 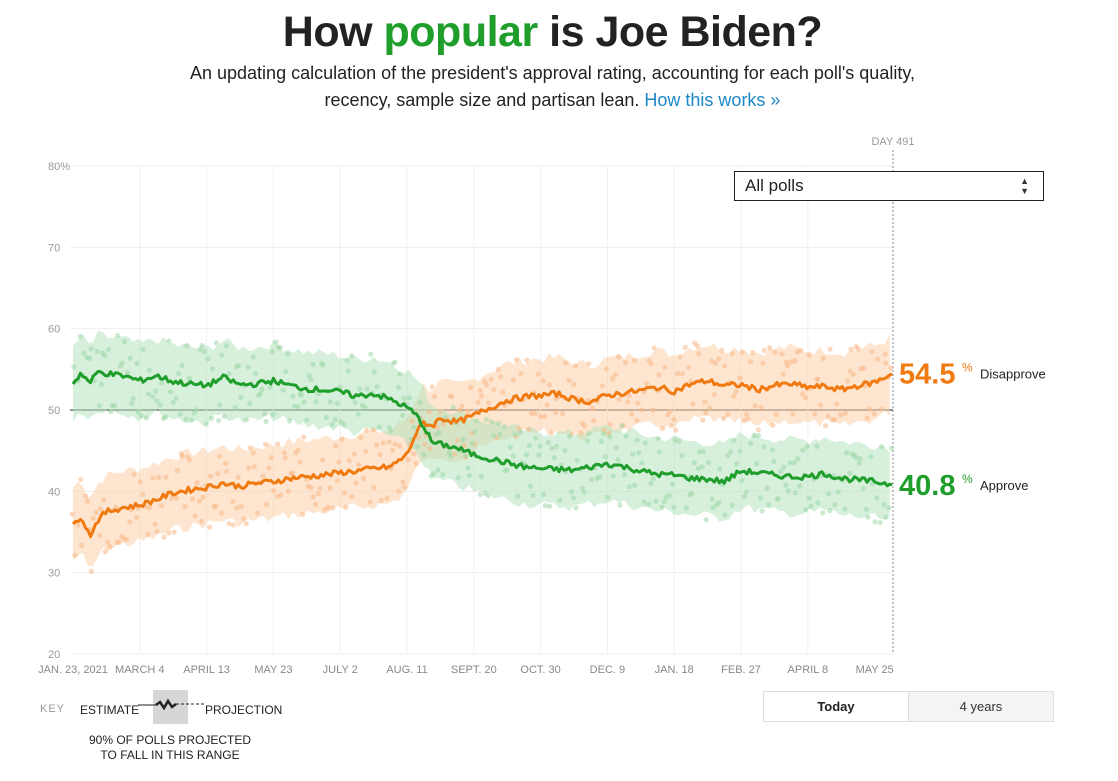 I want to click on y-tick-label: 40, so click(x=54, y=492).